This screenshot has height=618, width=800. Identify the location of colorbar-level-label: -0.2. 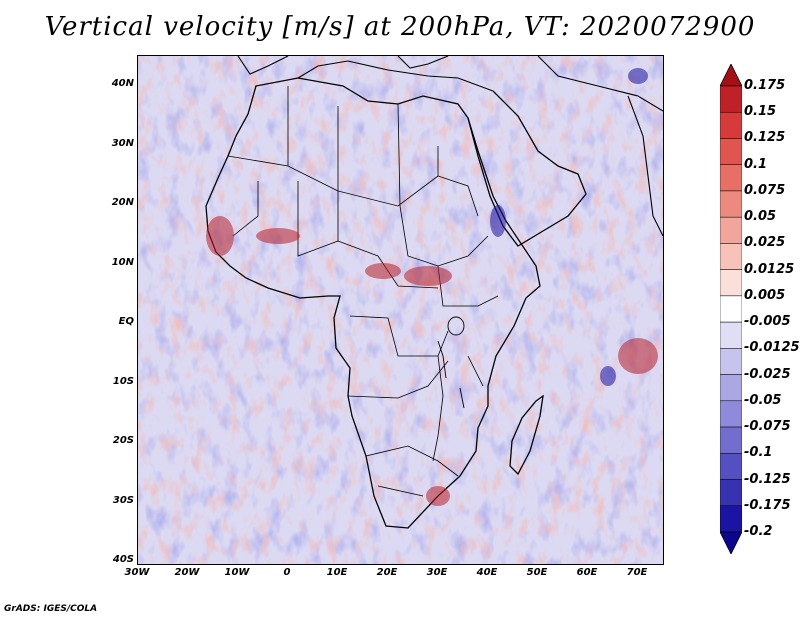
(758, 531).